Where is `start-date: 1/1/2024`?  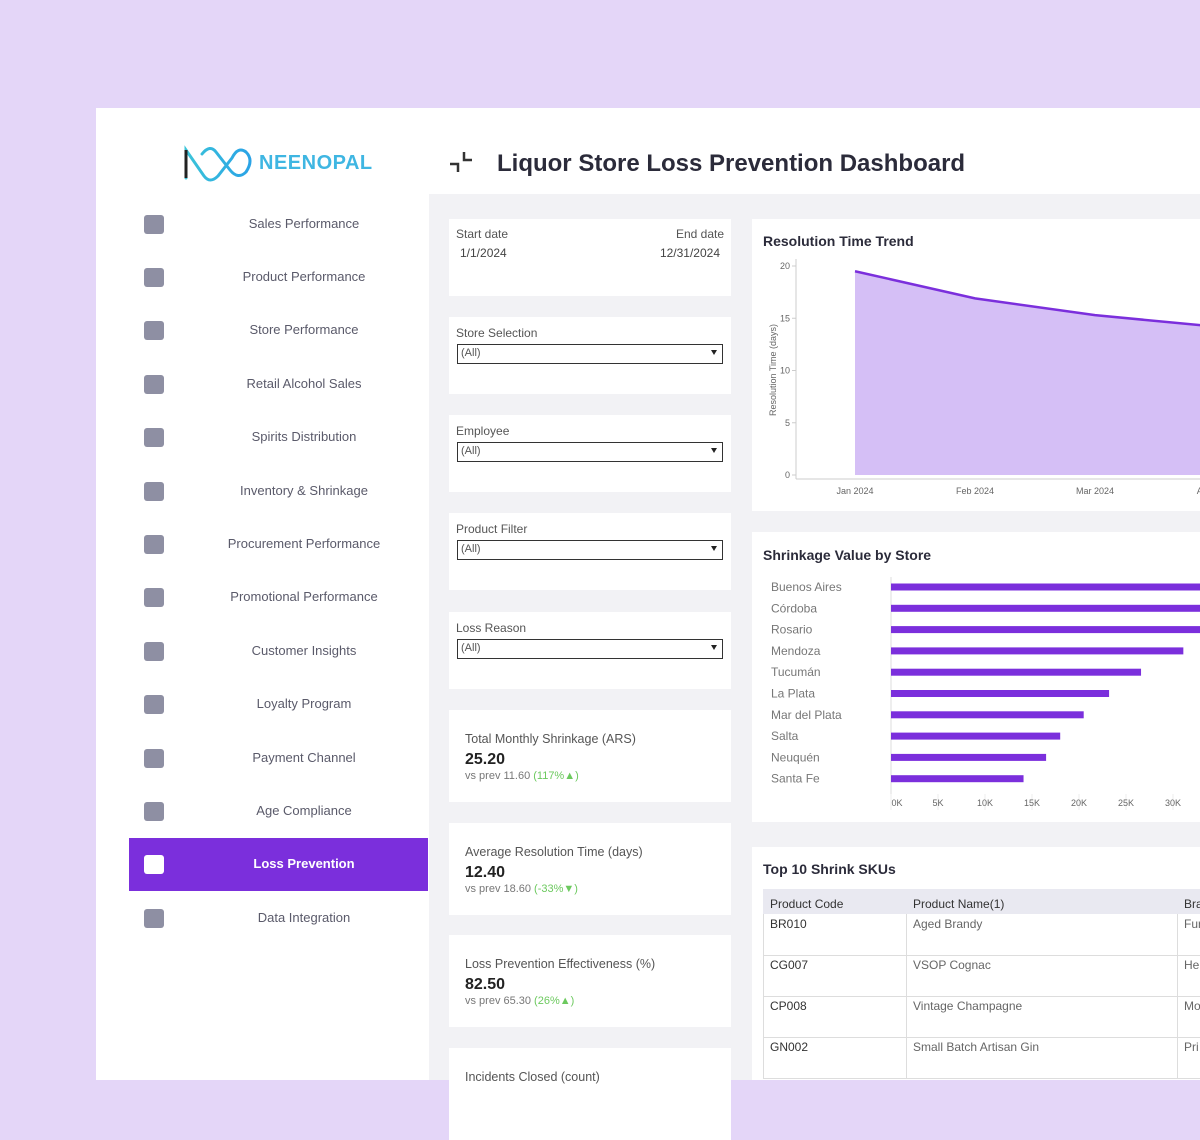
start-date: 1/1/2024 is located at coordinates (483, 253).